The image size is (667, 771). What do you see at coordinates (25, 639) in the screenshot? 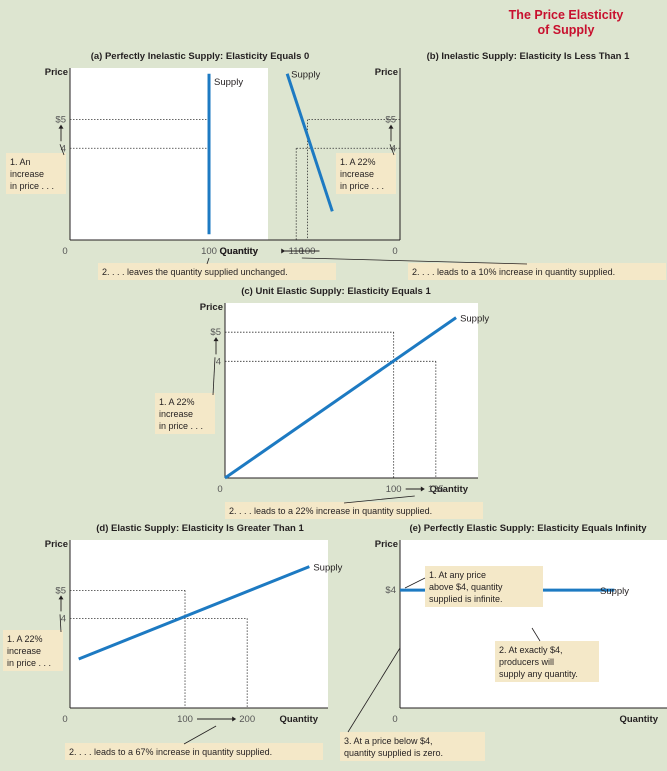
I see `panel-d-note-price_change: 1. A 22%` at bounding box center [25, 639].